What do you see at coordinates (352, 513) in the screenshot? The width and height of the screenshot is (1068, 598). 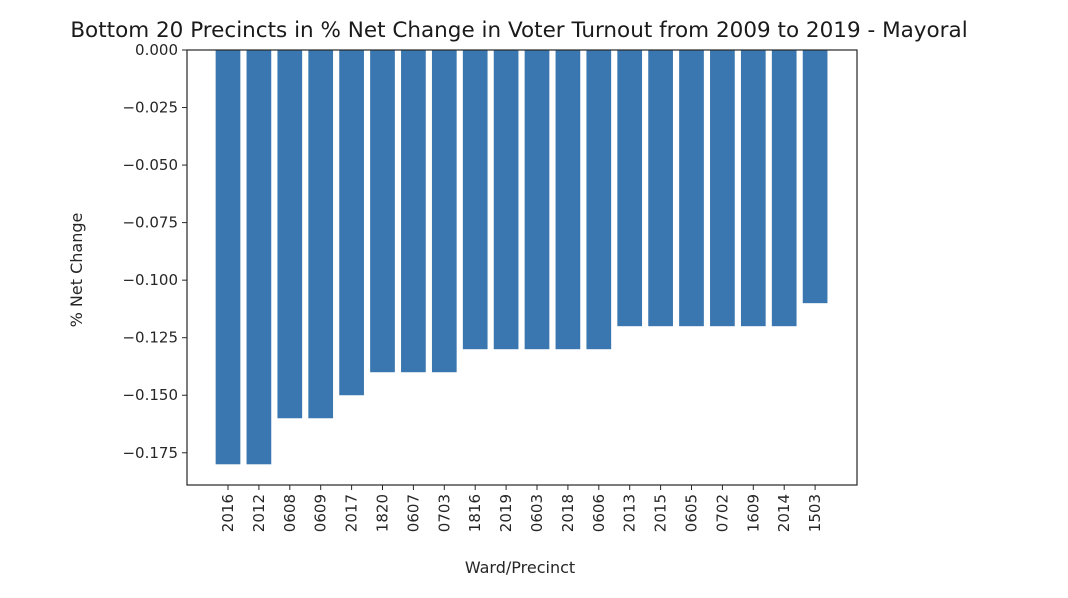 I see `x-tick-label-2017: 2017` at bounding box center [352, 513].